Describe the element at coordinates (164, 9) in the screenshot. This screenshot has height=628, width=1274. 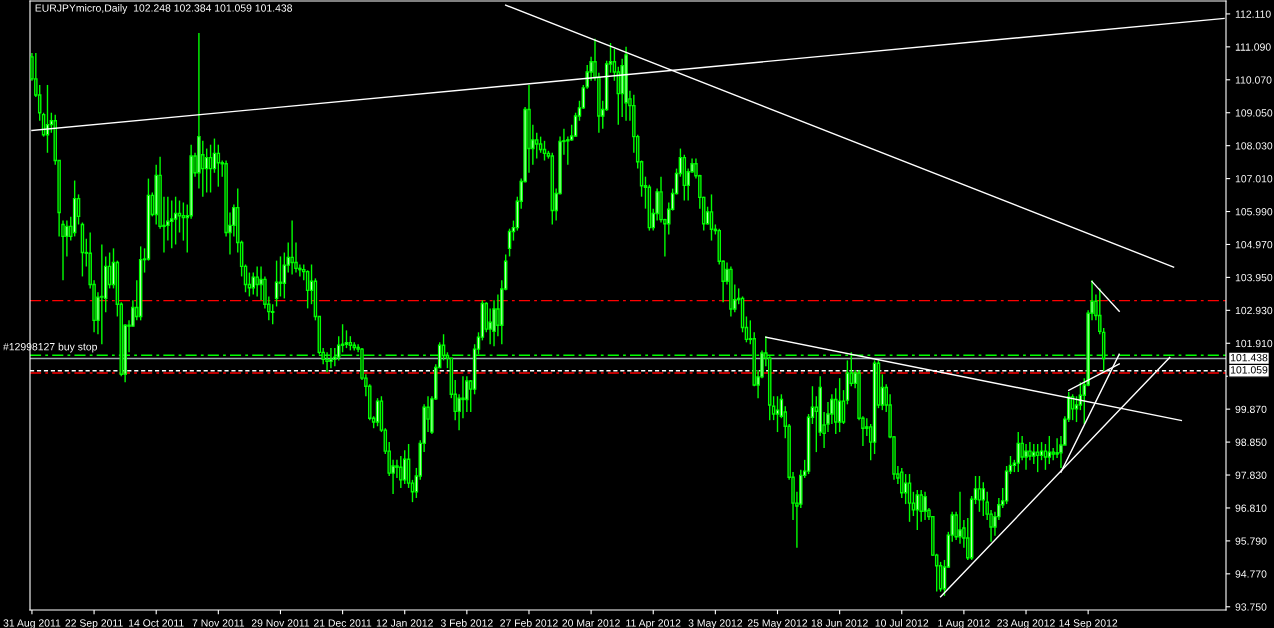
I see `chart-title: EURJPYmicro,Daily 102.248 102.384 101.059 101.438` at that location.